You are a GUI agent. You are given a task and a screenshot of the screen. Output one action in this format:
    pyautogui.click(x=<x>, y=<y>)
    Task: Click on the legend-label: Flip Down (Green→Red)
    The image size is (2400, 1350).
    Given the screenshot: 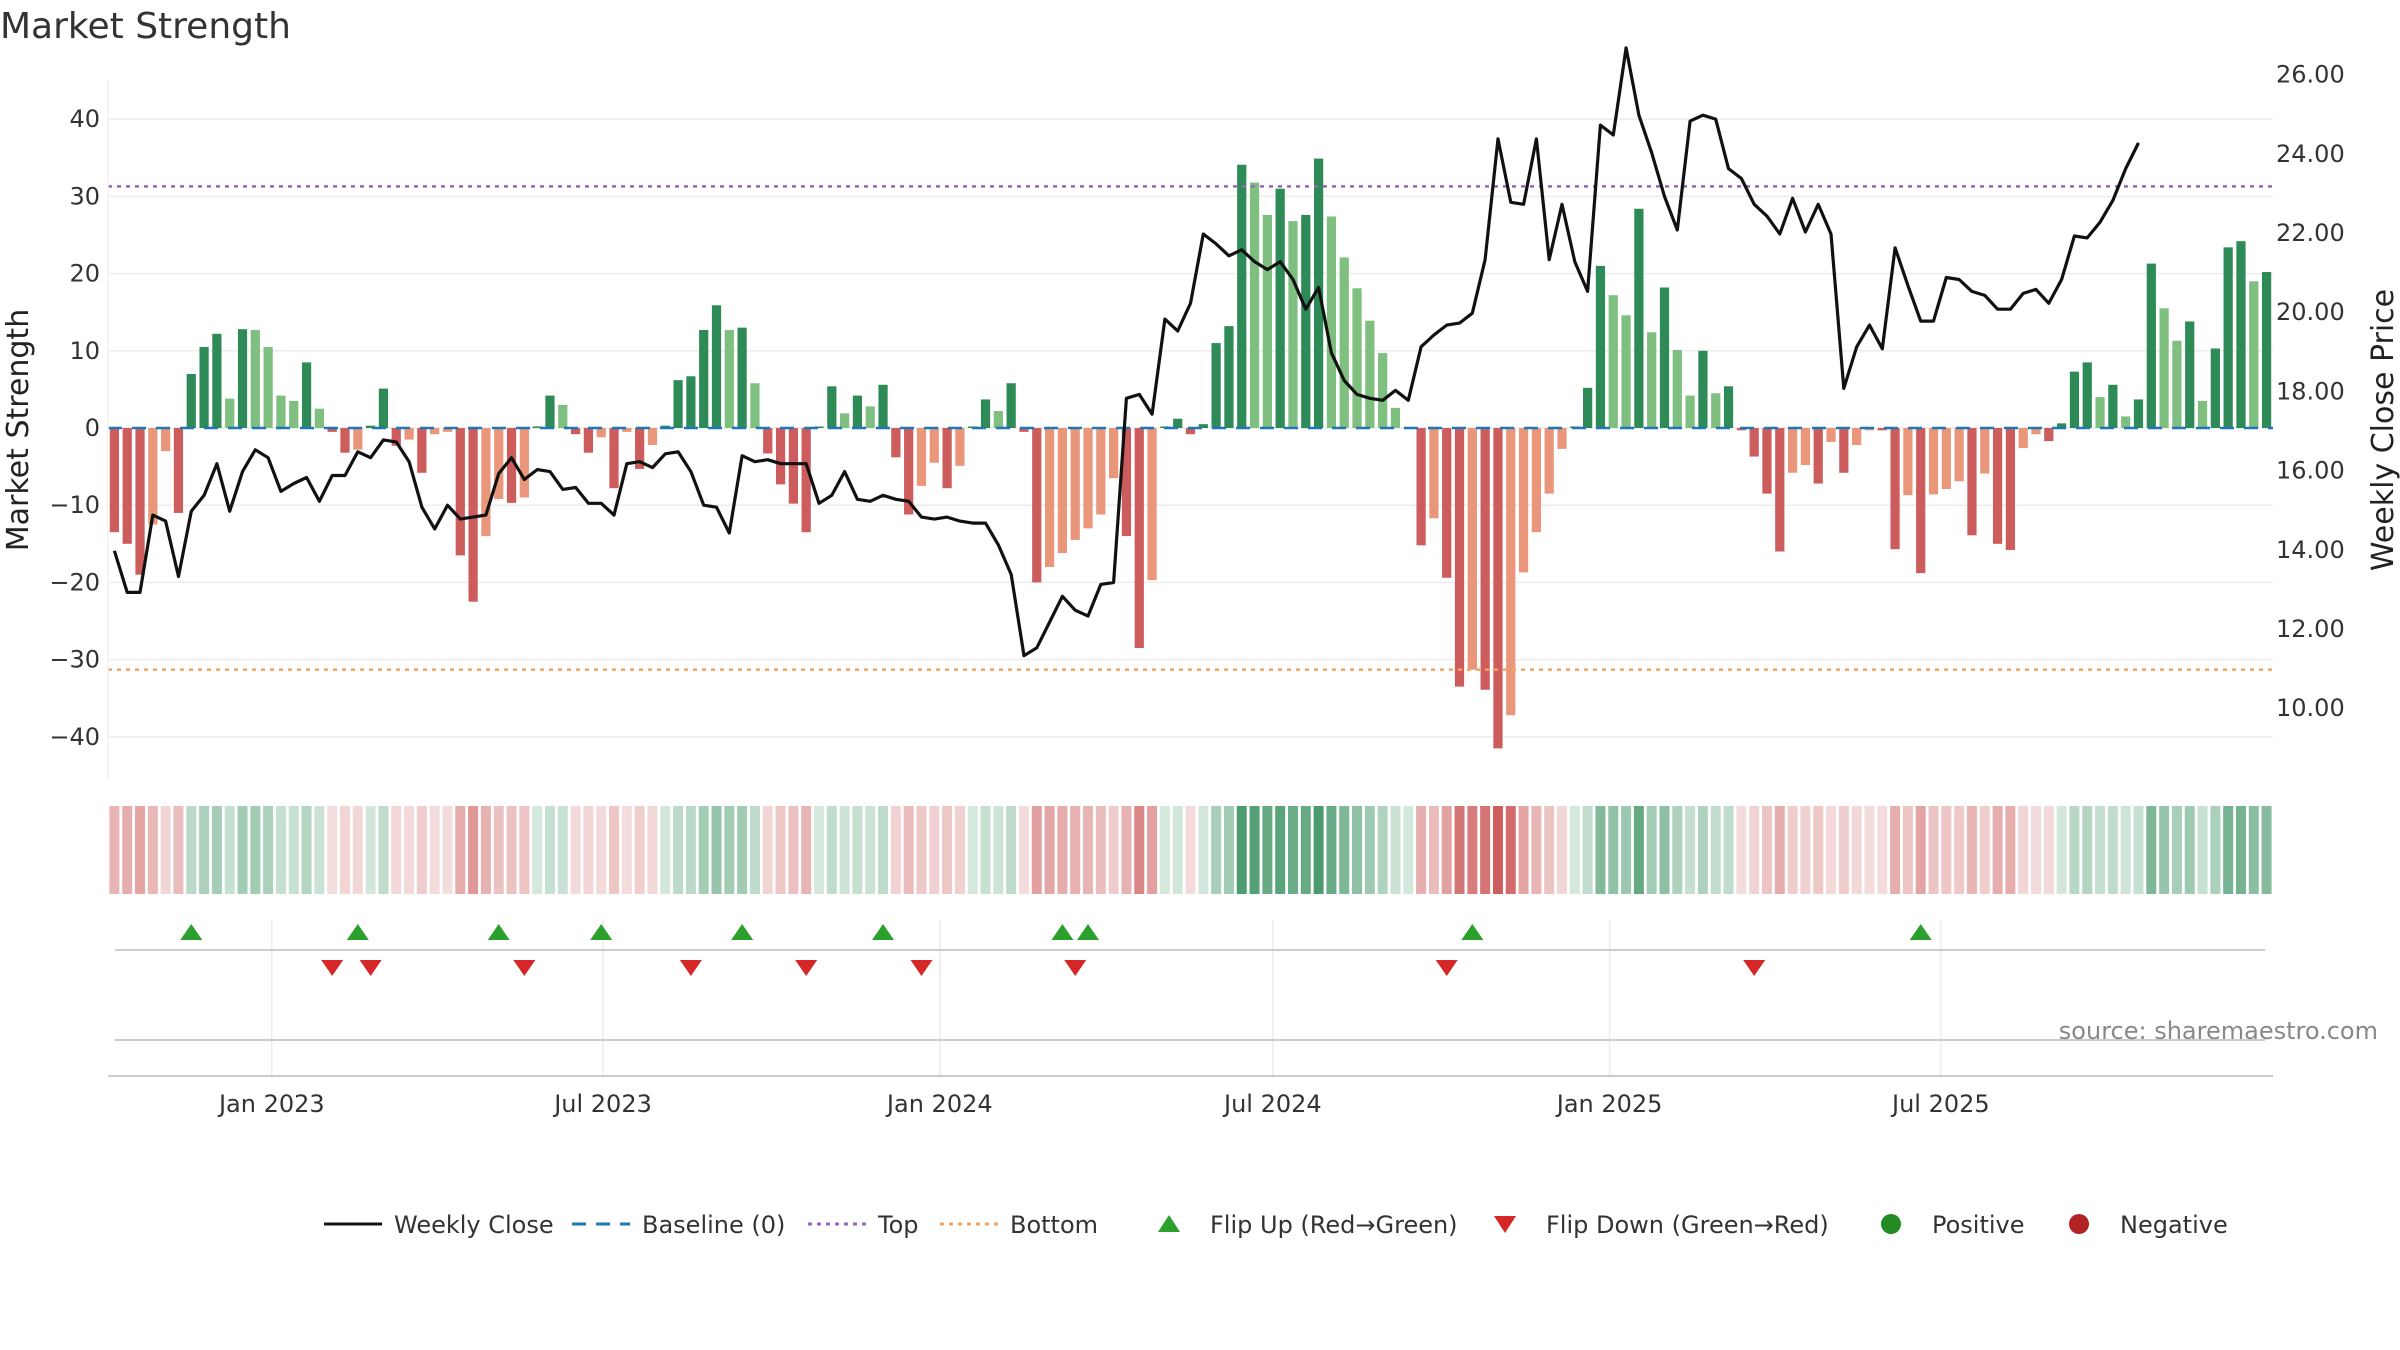 What is the action you would take?
    pyautogui.click(x=1687, y=1225)
    